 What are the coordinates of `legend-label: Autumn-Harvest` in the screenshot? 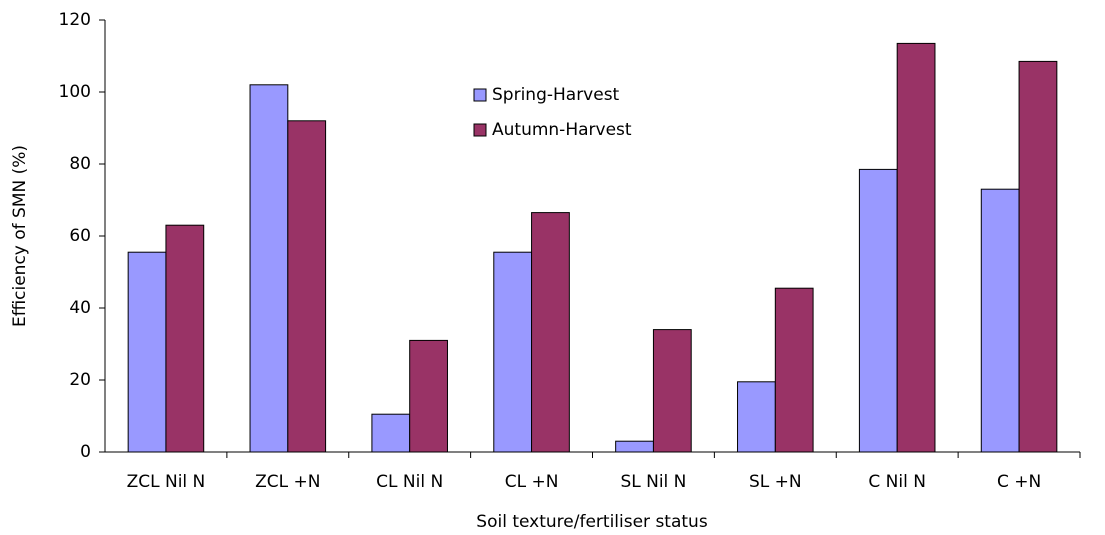 It's located at (562, 130).